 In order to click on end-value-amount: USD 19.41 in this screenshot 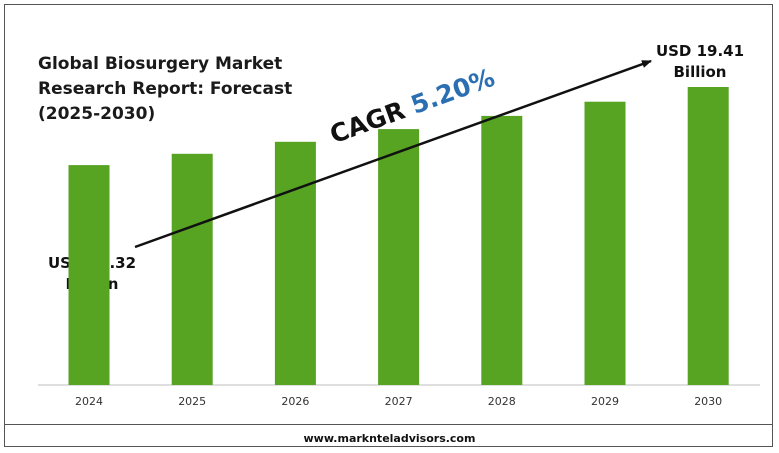, I will do `click(700, 51)`.